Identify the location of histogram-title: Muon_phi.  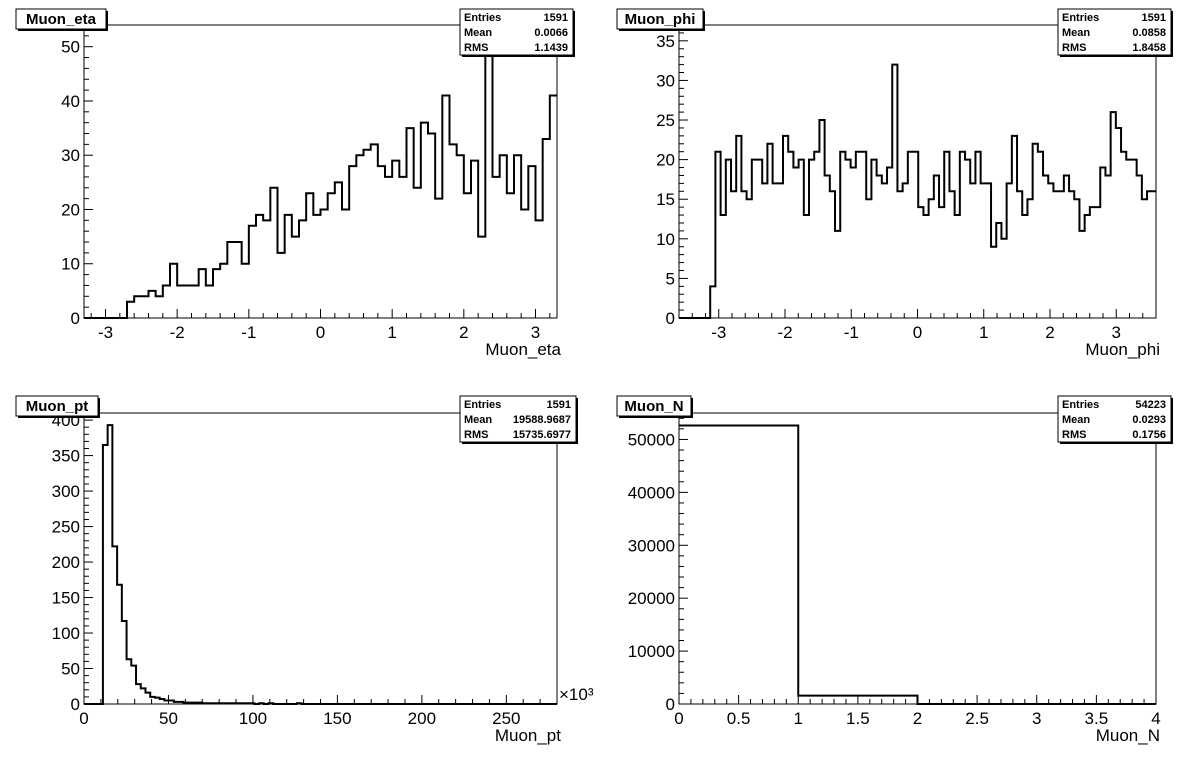
(660, 19).